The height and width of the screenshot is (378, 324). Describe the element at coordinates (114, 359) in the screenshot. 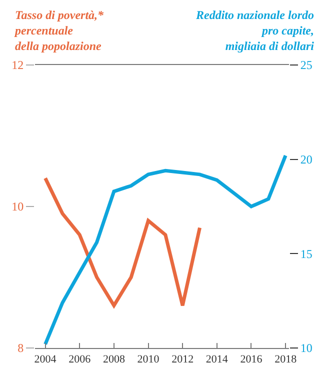

I see `x-tick-label: 2008` at that location.